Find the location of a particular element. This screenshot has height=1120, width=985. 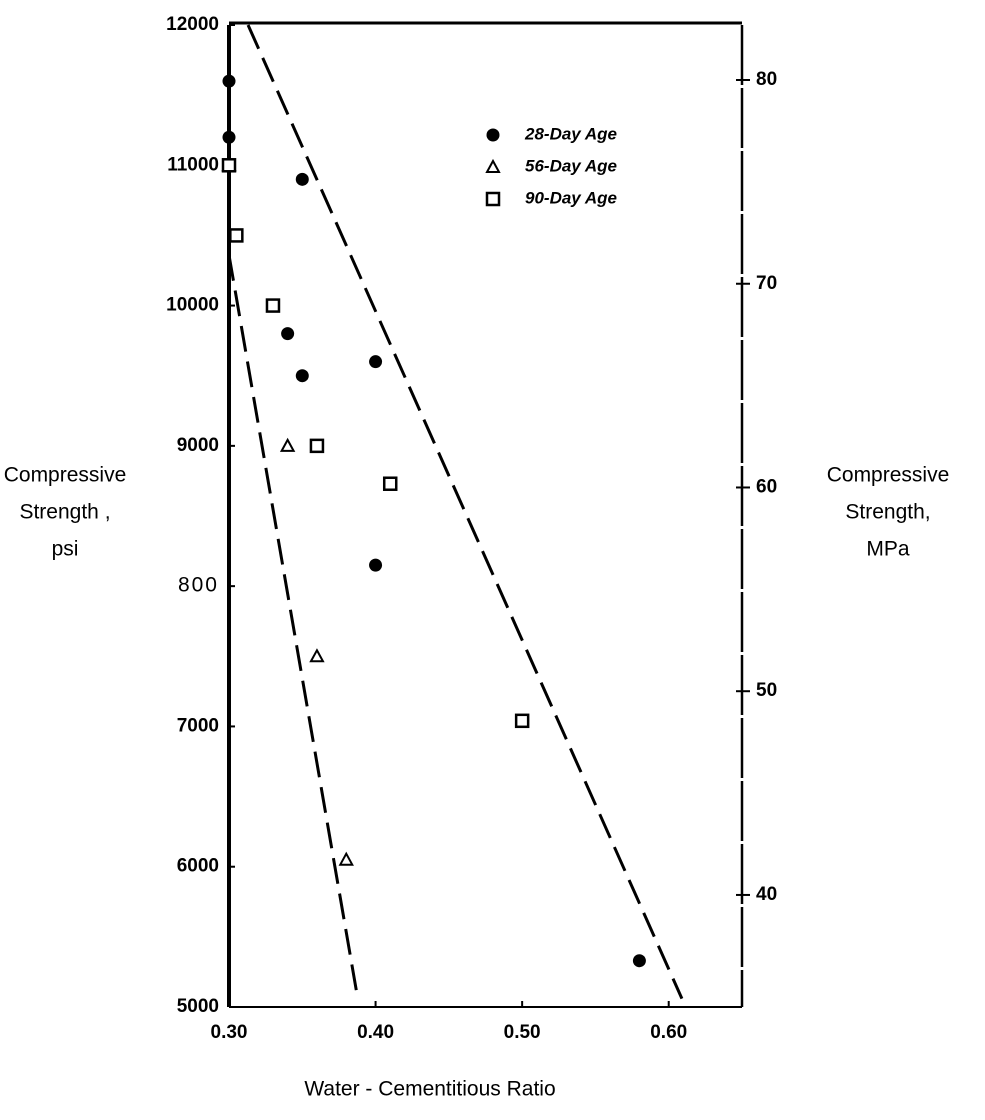

y-tick-label: 9000 is located at coordinates (198, 445).